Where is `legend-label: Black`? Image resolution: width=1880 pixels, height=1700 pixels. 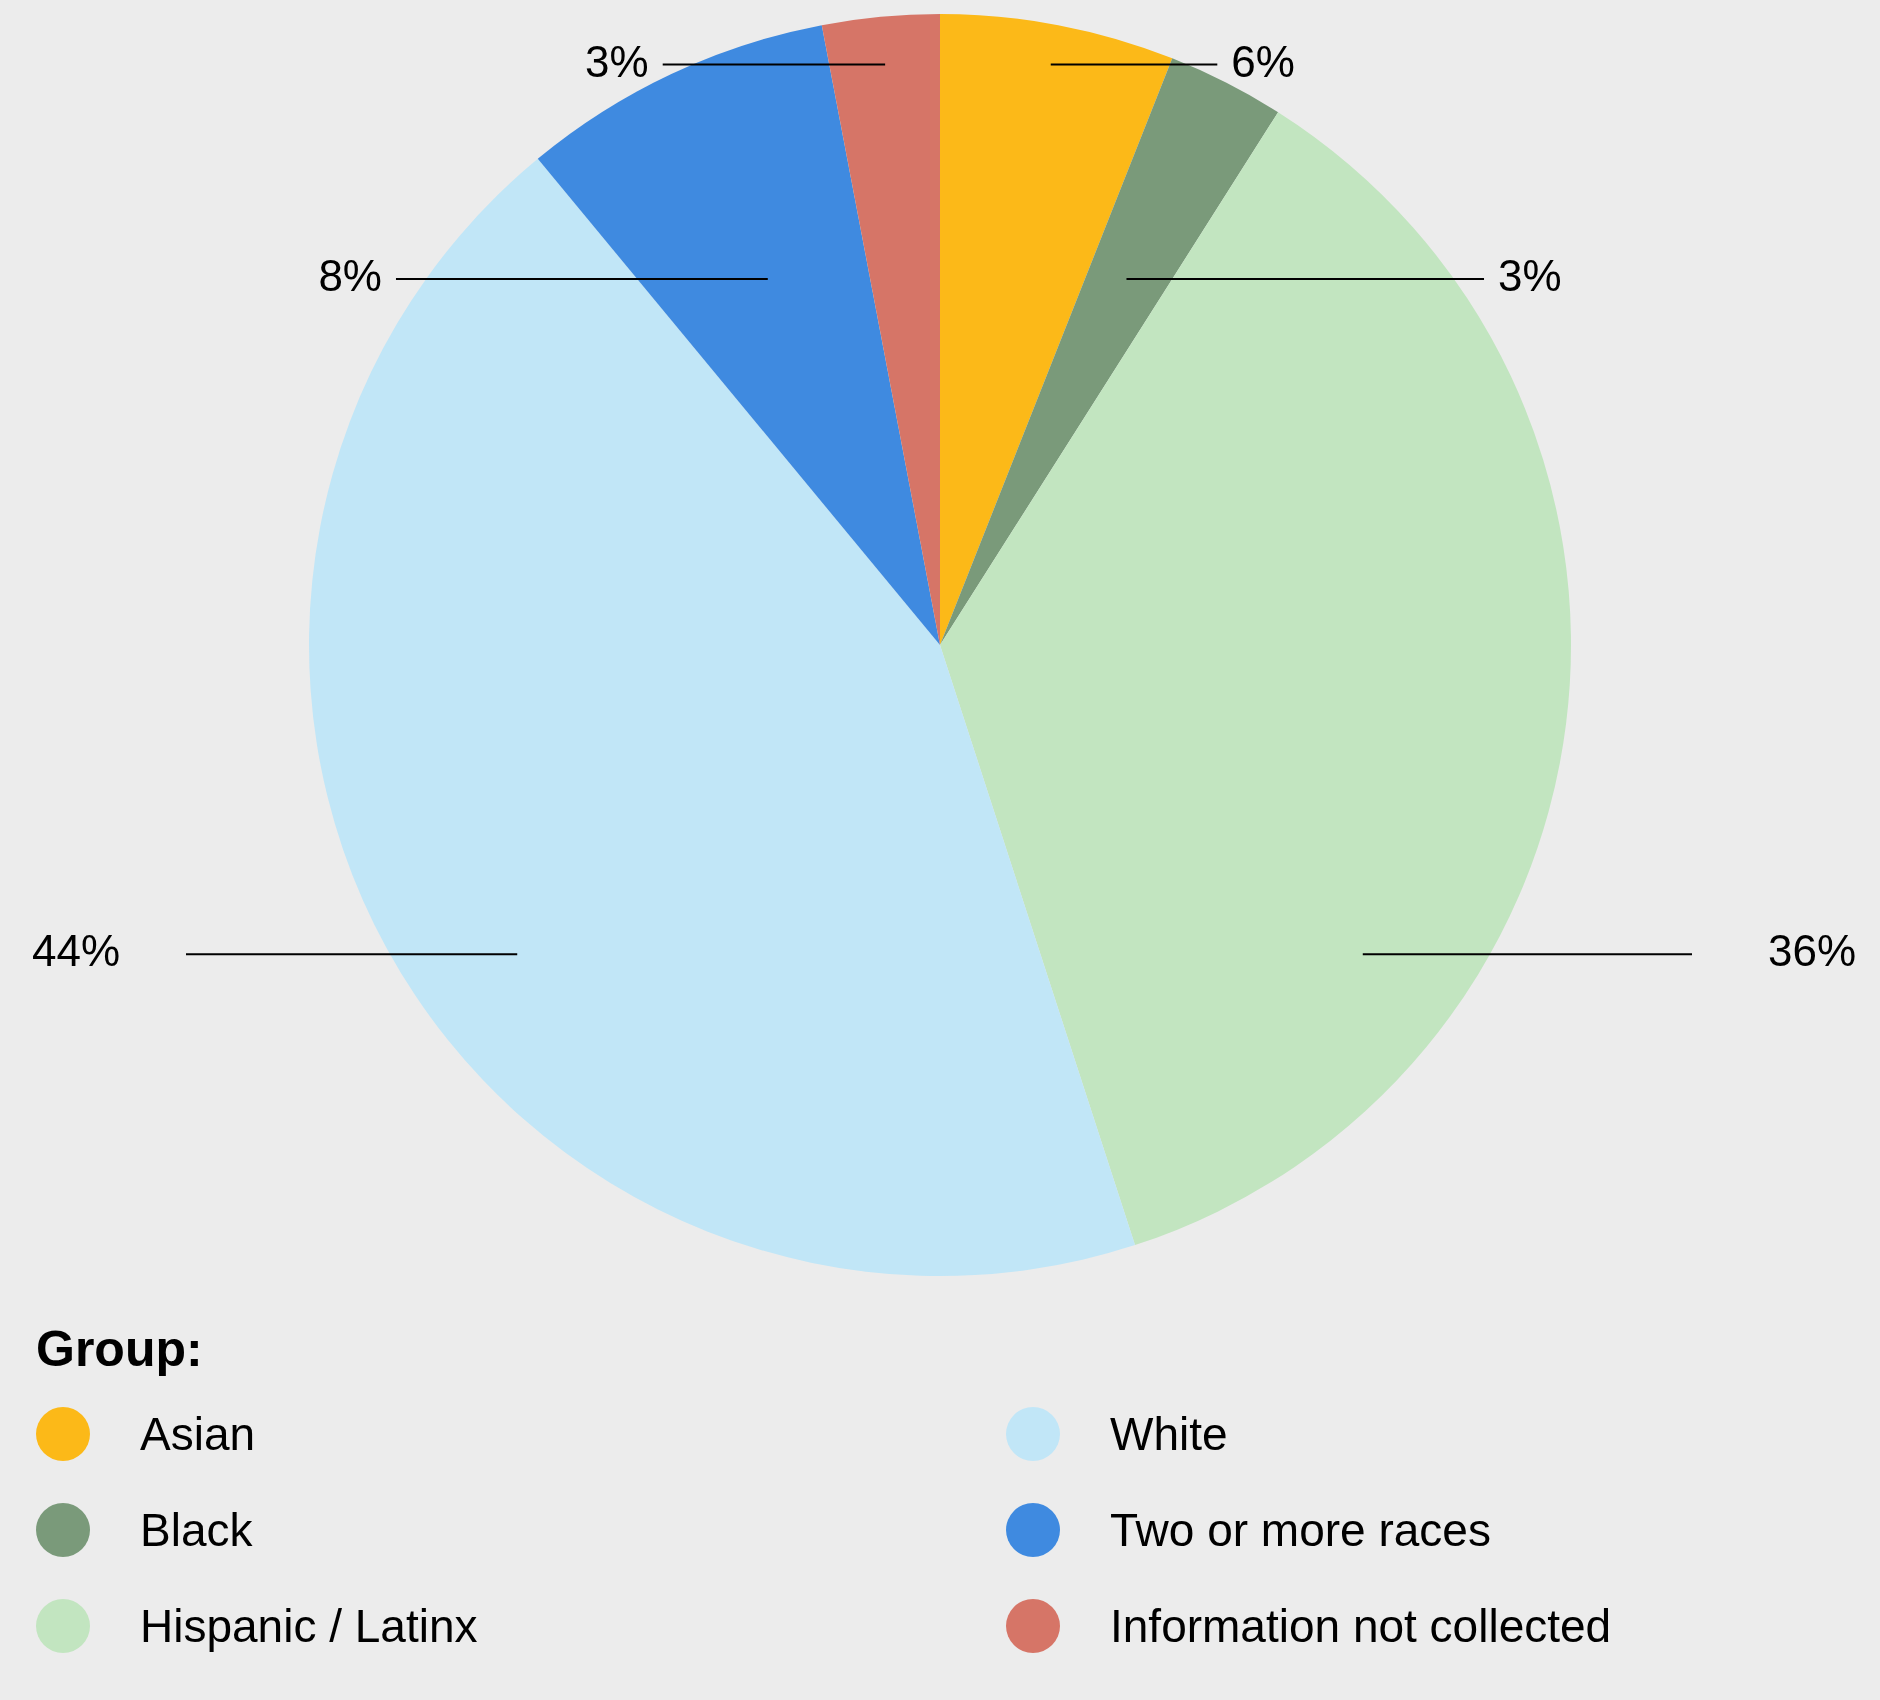 legend-label: Black is located at coordinates (196, 1530).